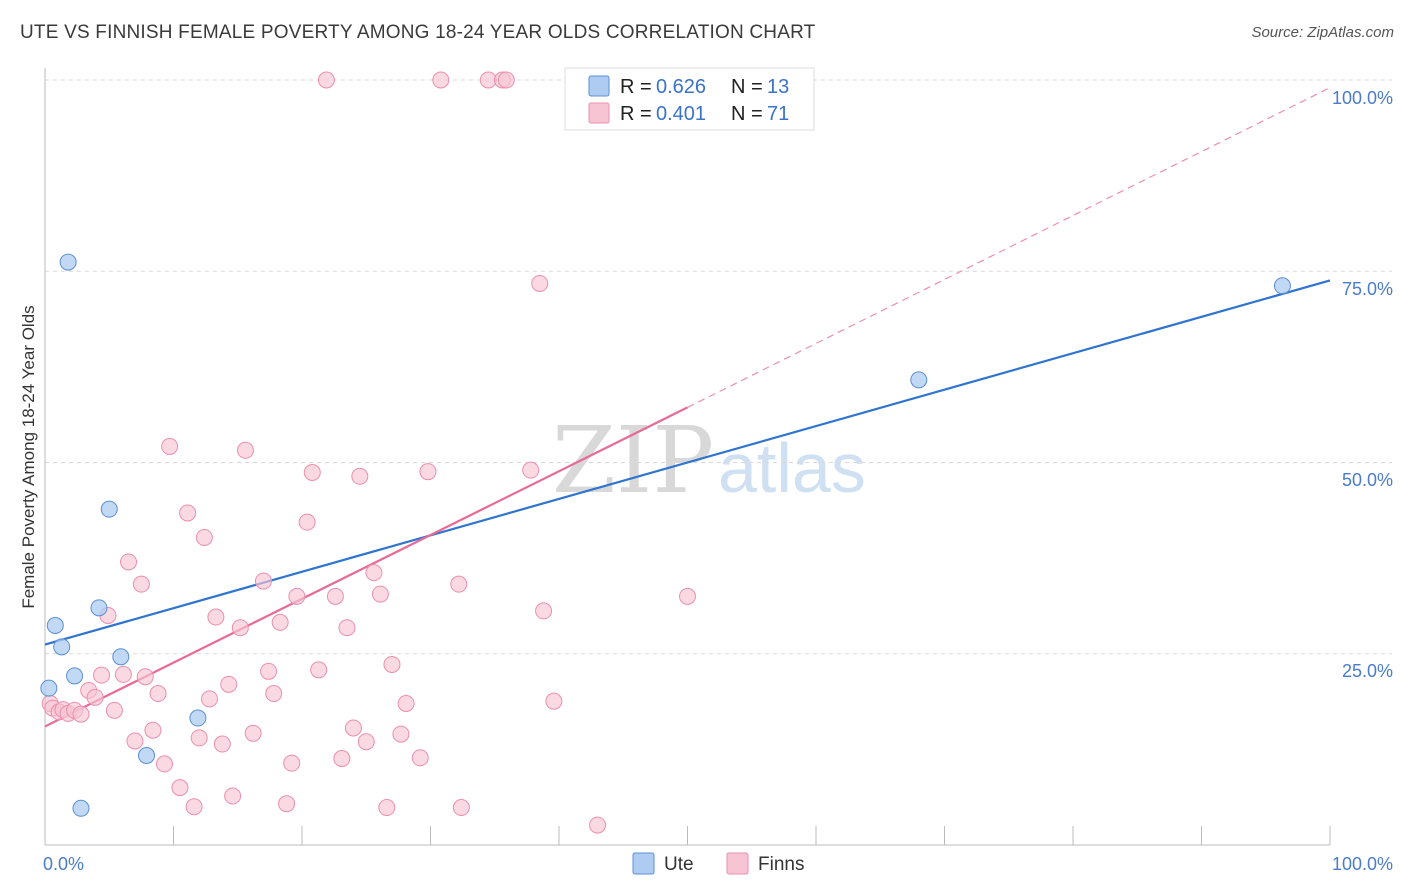 The height and width of the screenshot is (892, 1406). What do you see at coordinates (636, 114) in the screenshot?
I see `legend-finn-r-label: R =` at bounding box center [636, 114].